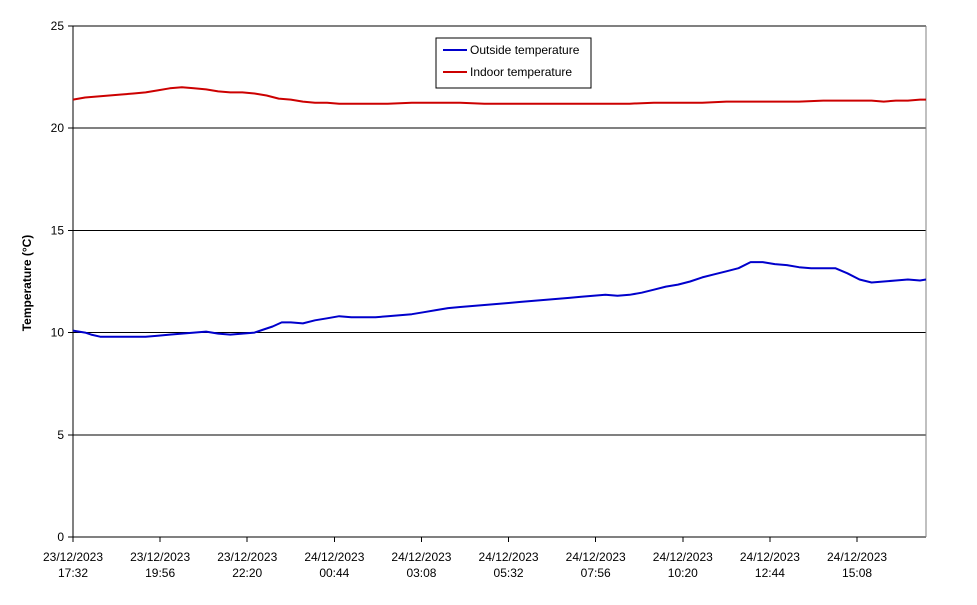 The image size is (977, 605). What do you see at coordinates (770, 573) in the screenshot?
I see `x-tick-label-time: 12:44` at bounding box center [770, 573].